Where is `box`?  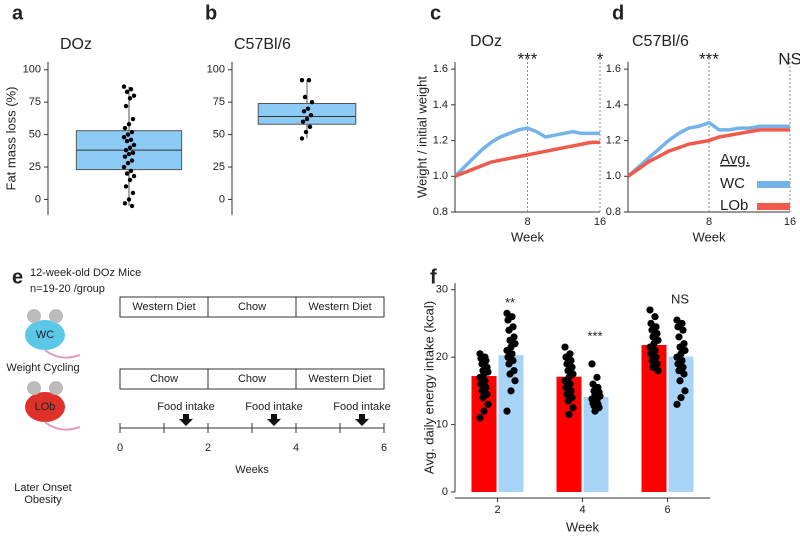
box is located at coordinates (307, 113).